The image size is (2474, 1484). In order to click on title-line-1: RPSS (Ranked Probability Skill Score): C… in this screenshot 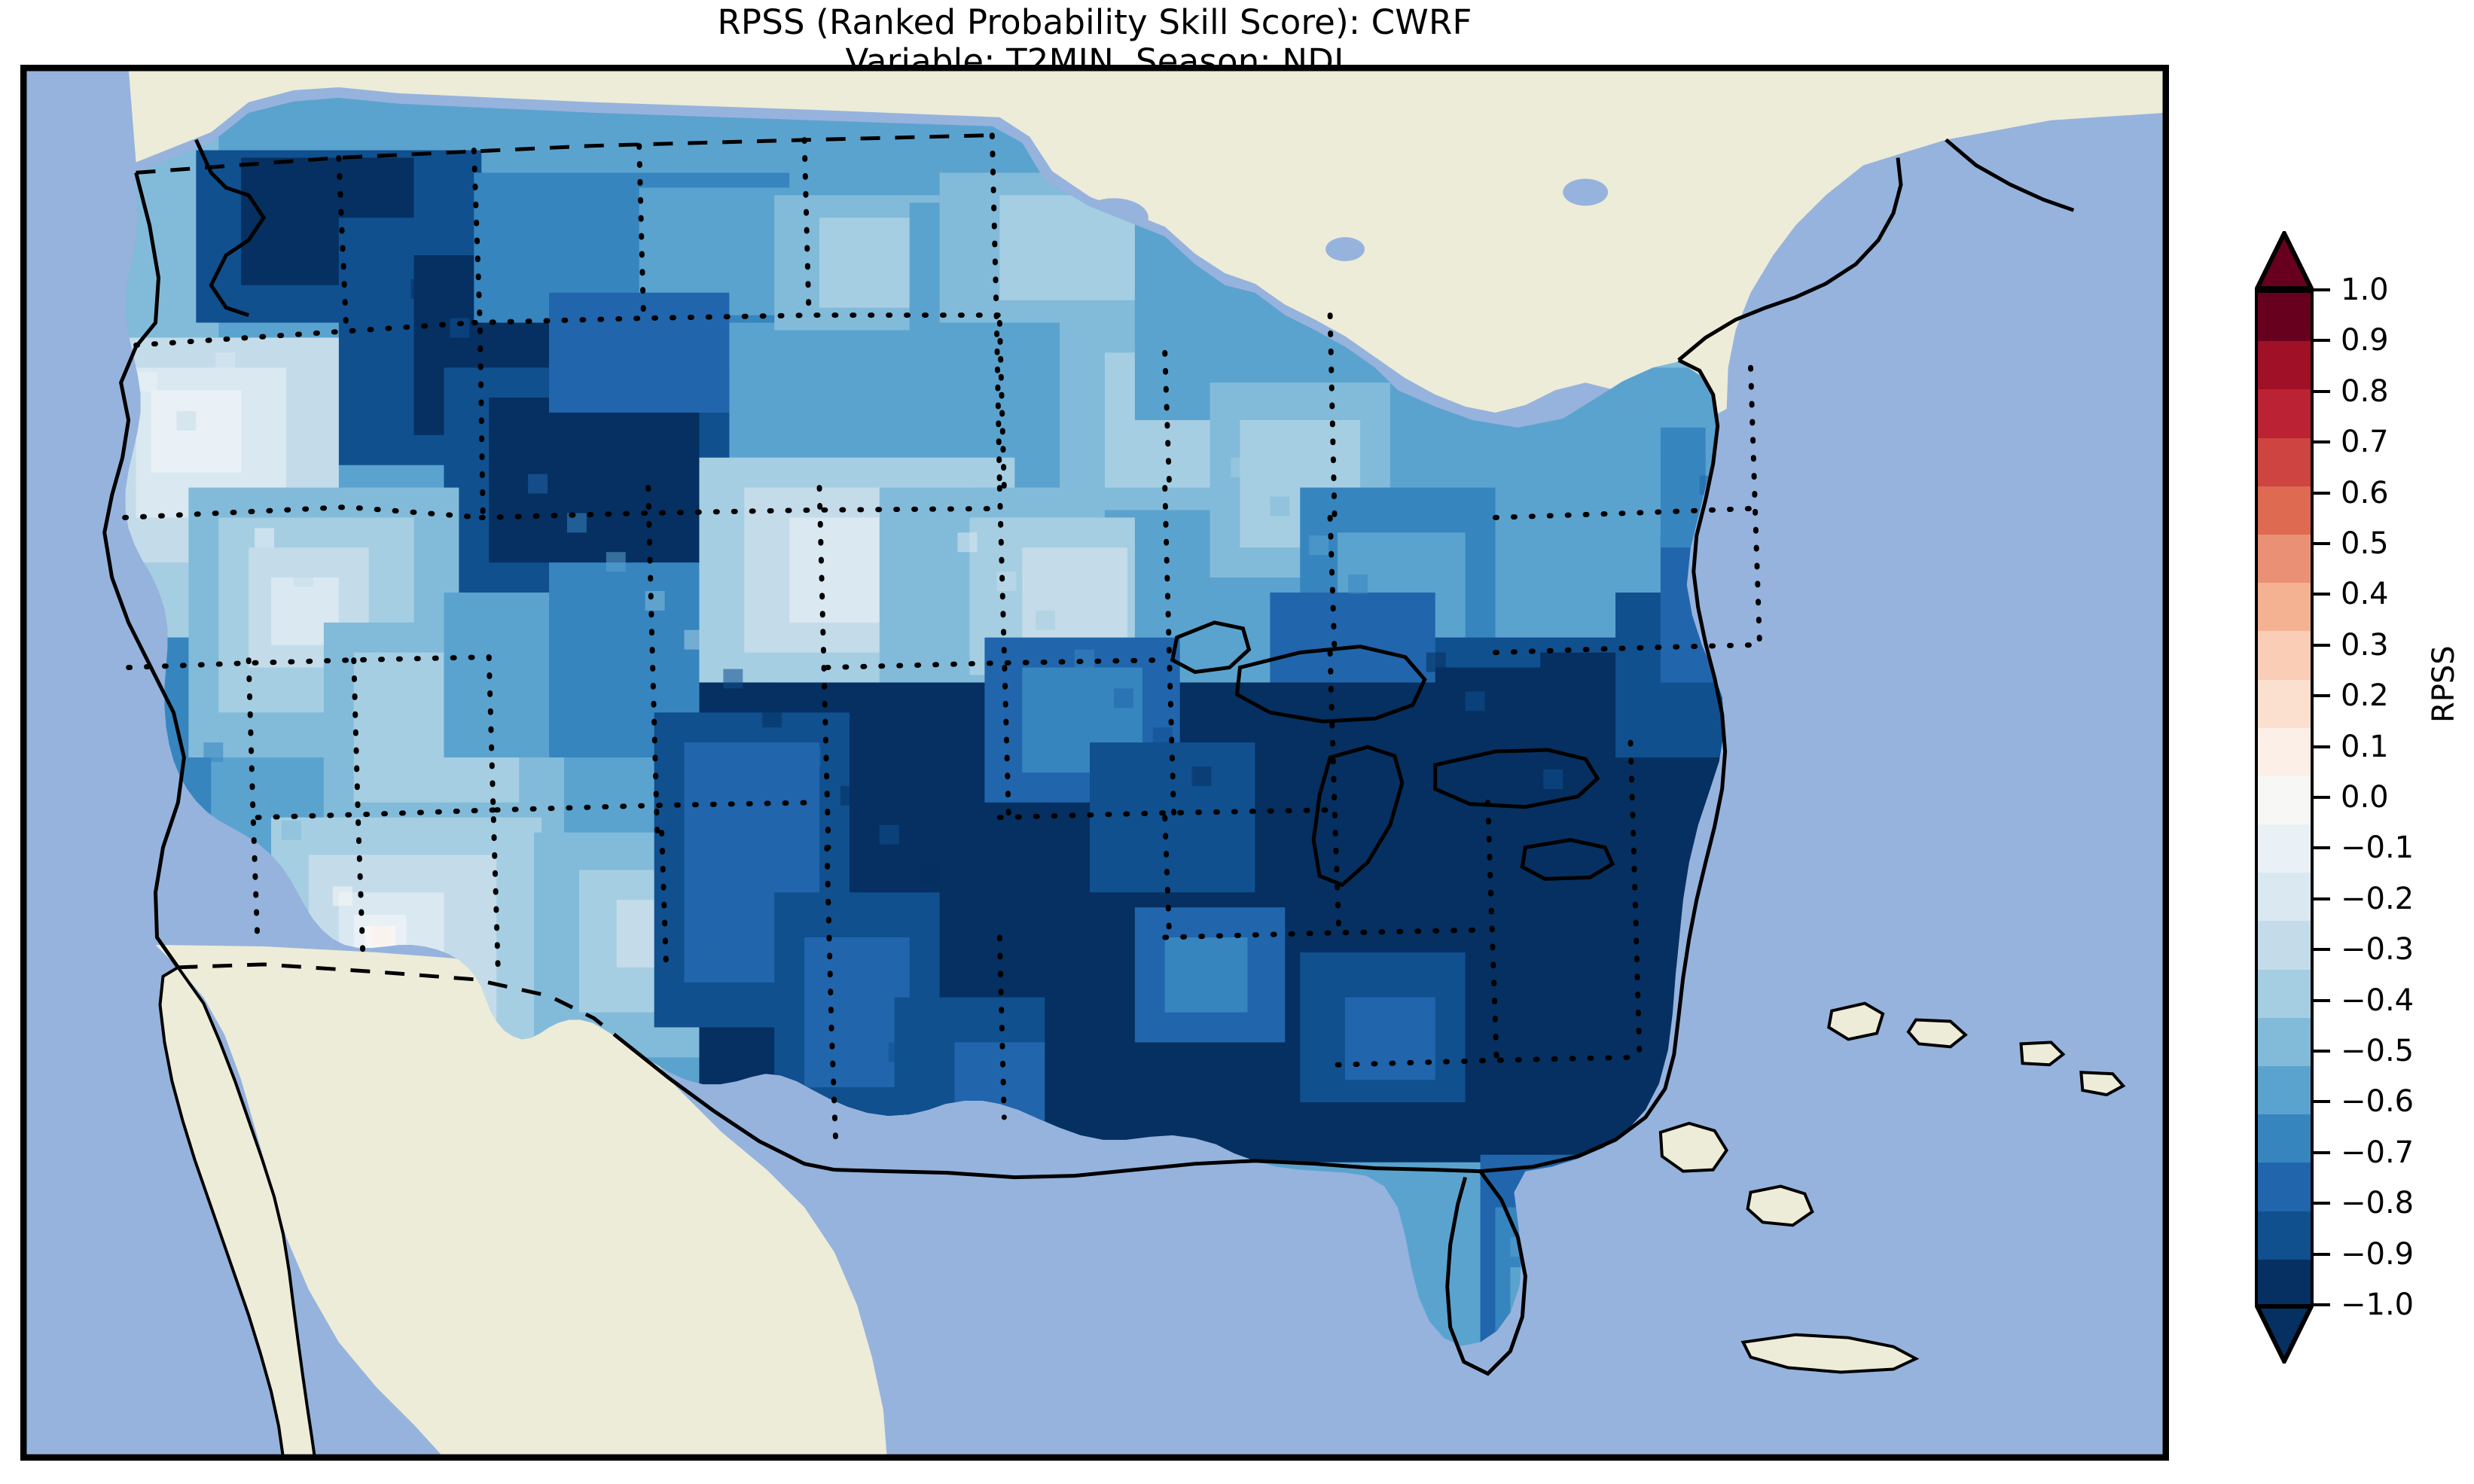, I will do `click(1094, 22)`.